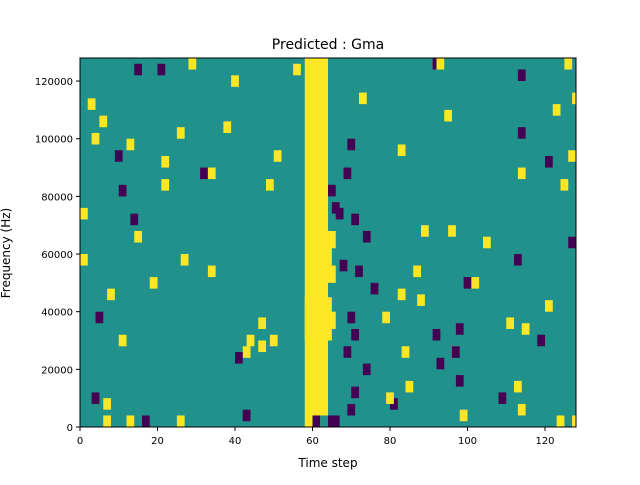  I want to click on x-tick-label: 0, so click(80, 441).